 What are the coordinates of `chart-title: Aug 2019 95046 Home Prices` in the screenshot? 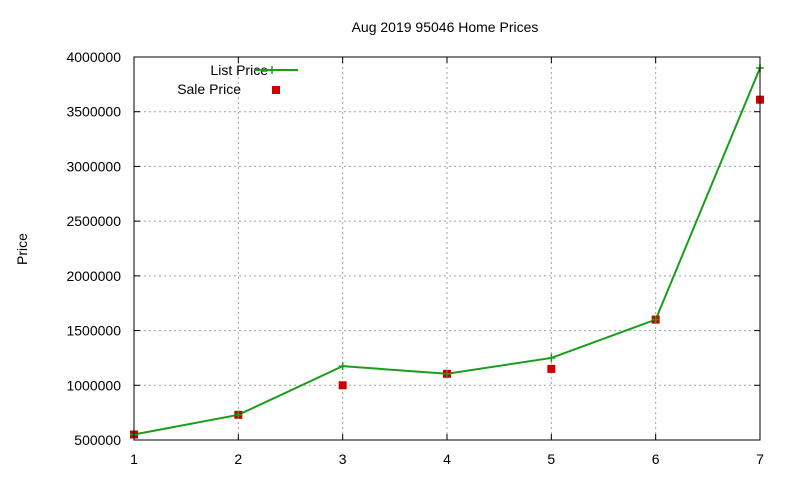 It's located at (445, 27).